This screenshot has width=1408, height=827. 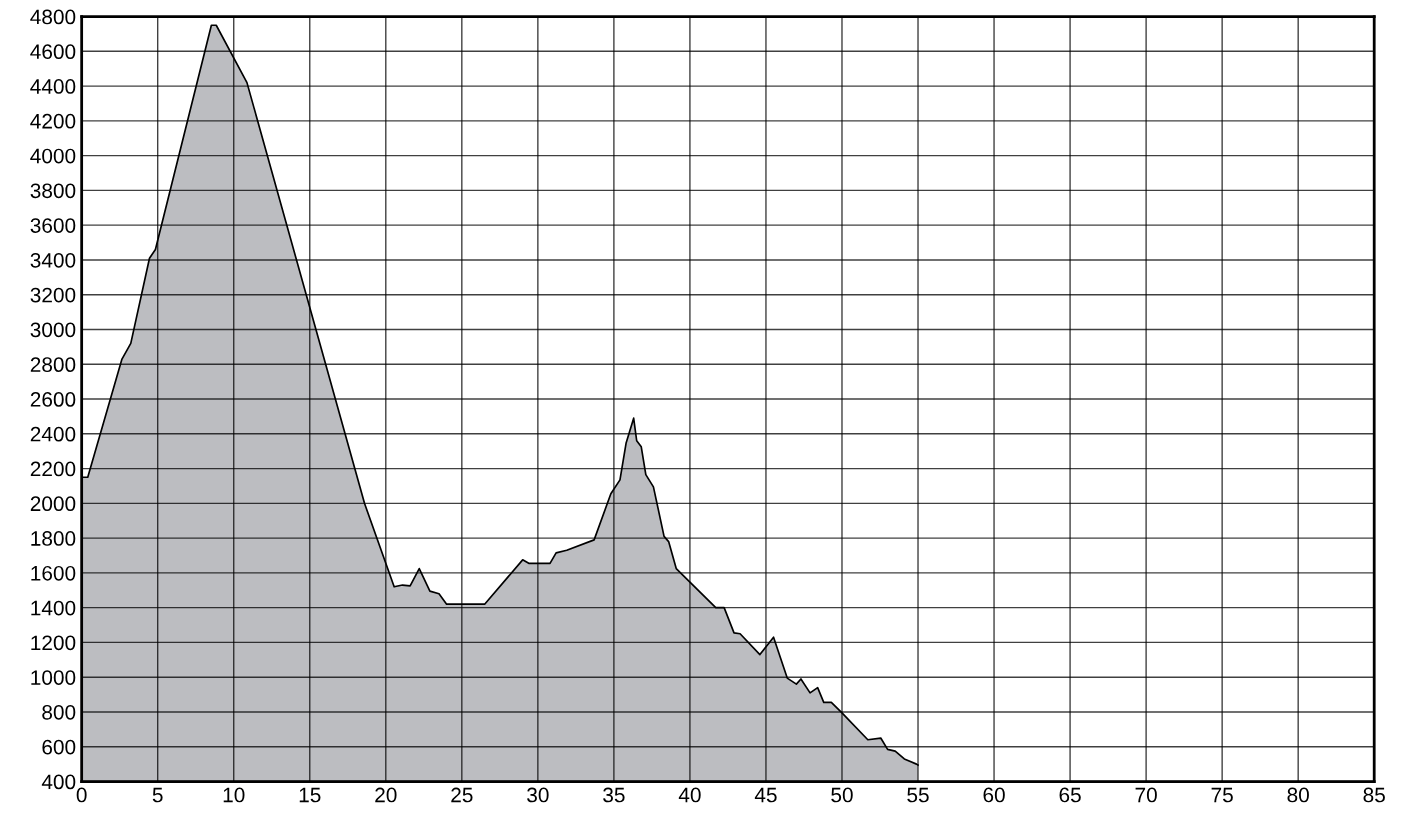 I want to click on y-tick-label: 2600, so click(x=53, y=399).